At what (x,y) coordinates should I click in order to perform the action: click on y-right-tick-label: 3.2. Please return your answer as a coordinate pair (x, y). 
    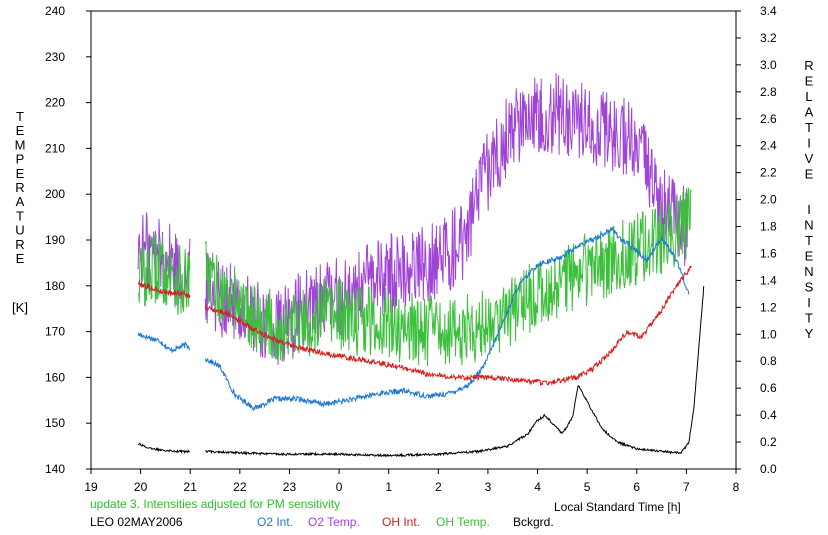
    Looking at the image, I should click on (768, 38).